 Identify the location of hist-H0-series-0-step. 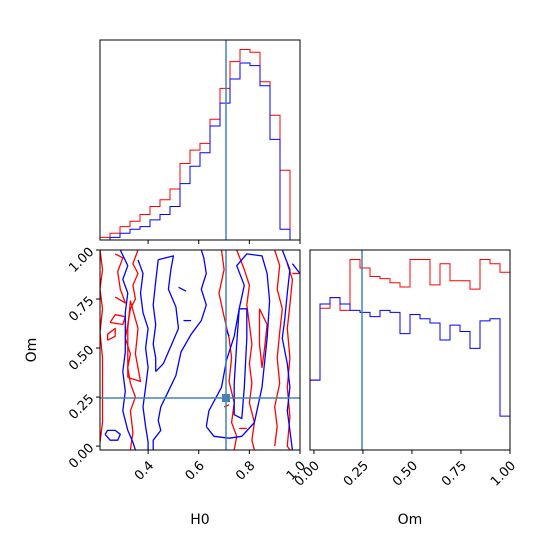
(200, 144).